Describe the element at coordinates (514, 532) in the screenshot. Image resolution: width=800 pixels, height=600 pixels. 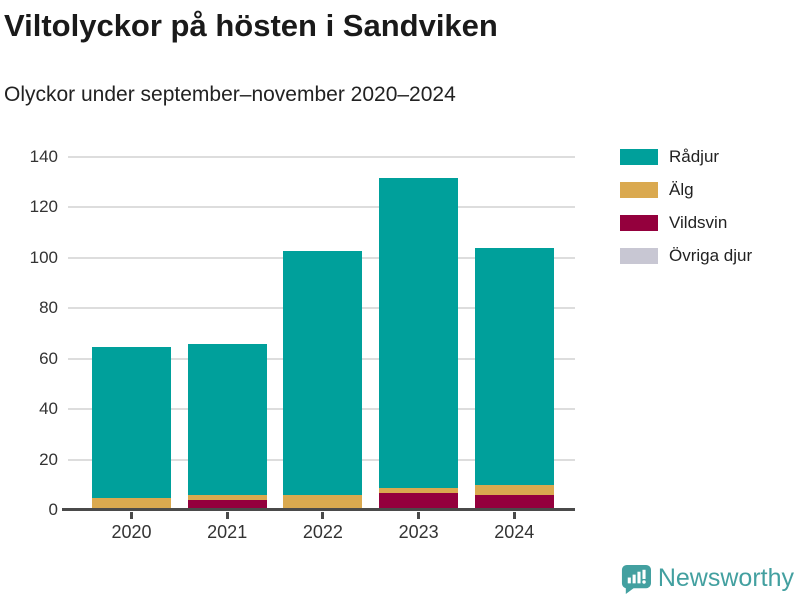
I see `x-axis-label: 2024` at that location.